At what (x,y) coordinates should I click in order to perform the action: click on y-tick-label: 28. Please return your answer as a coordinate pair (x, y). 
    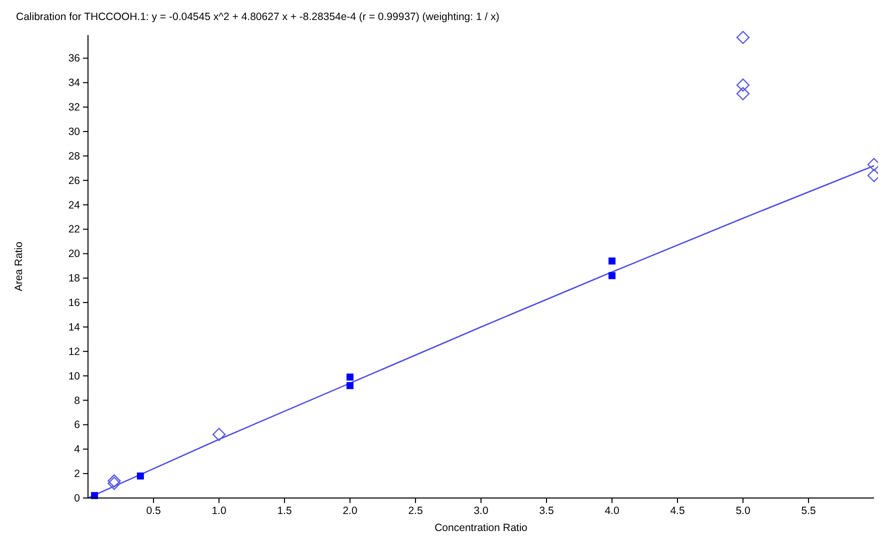
    Looking at the image, I should click on (74, 156).